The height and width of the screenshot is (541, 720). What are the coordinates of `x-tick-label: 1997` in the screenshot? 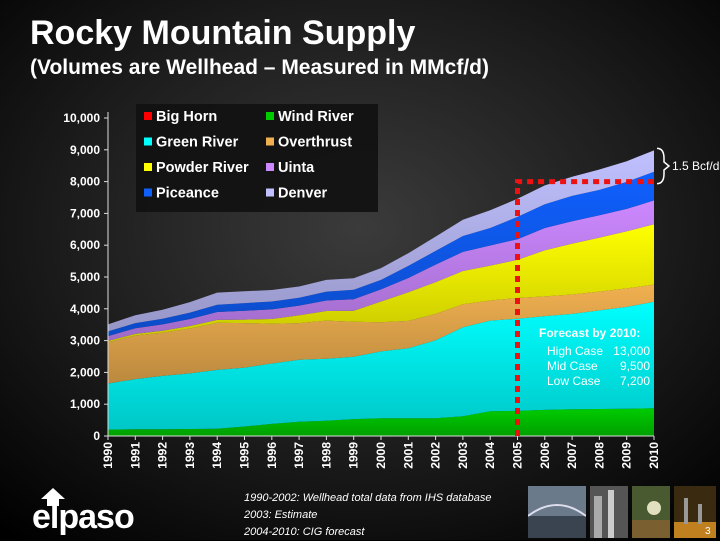 It's located at (299, 455).